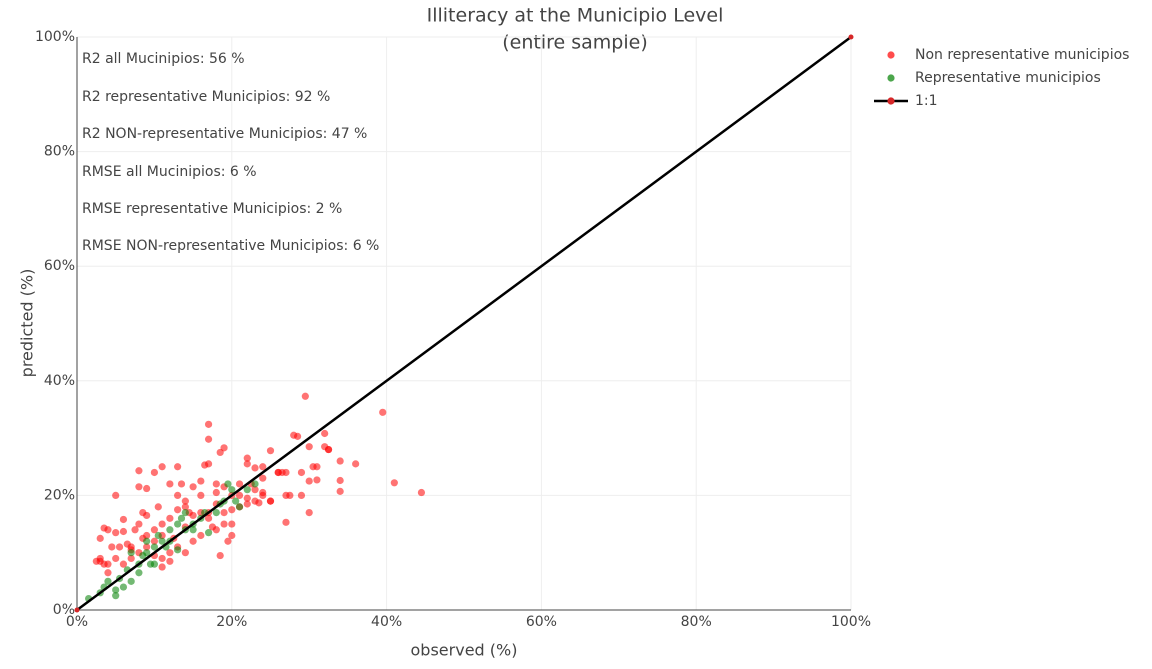  What do you see at coordinates (464, 650) in the screenshot?
I see `x-axis-label: observed (%)` at bounding box center [464, 650].